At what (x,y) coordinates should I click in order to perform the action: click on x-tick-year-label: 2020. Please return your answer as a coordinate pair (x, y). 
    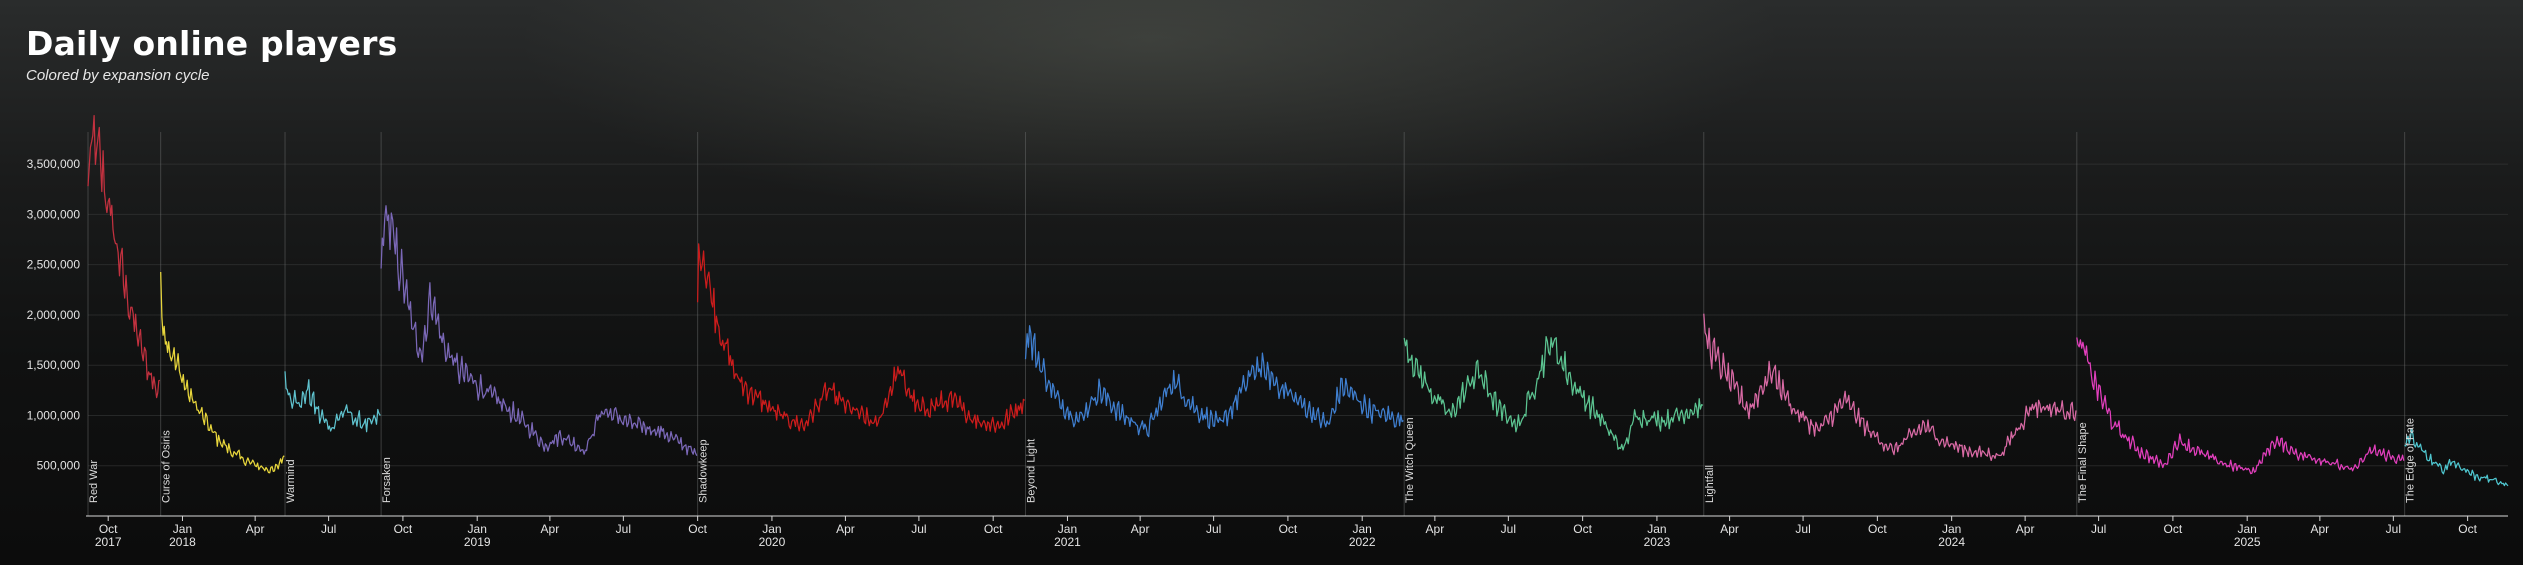
    Looking at the image, I should click on (772, 542).